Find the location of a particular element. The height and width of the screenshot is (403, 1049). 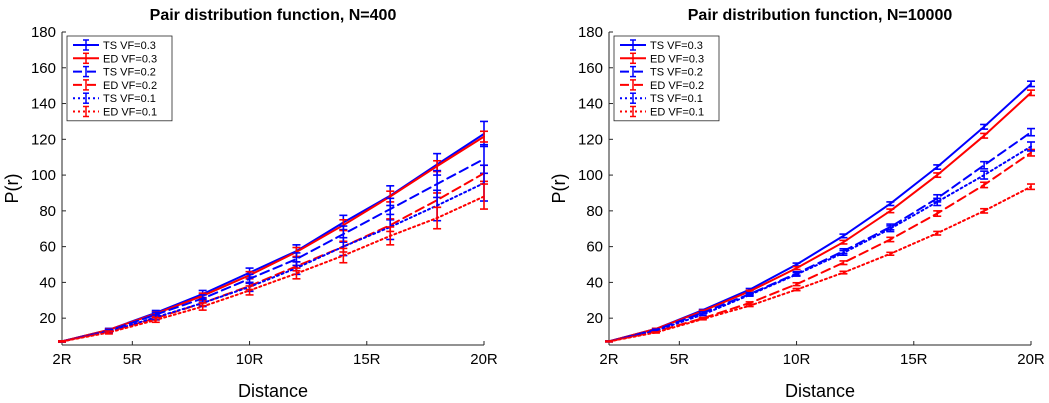

y-axis-label: P(r) is located at coordinates (12, 189).